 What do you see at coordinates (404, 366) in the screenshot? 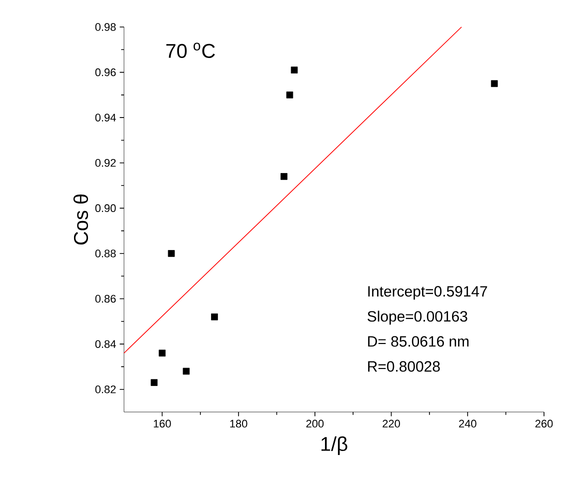
I see `annotation: R=0.80028` at bounding box center [404, 366].